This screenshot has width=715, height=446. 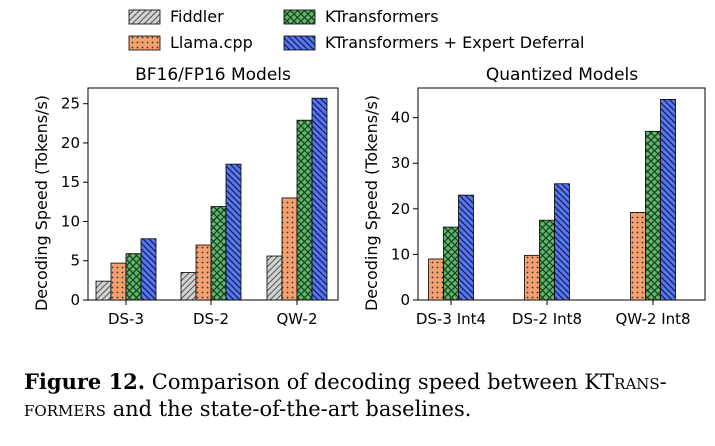 I want to click on caption-text-c: and the state-of-the-art baselines., so click(x=288, y=409).